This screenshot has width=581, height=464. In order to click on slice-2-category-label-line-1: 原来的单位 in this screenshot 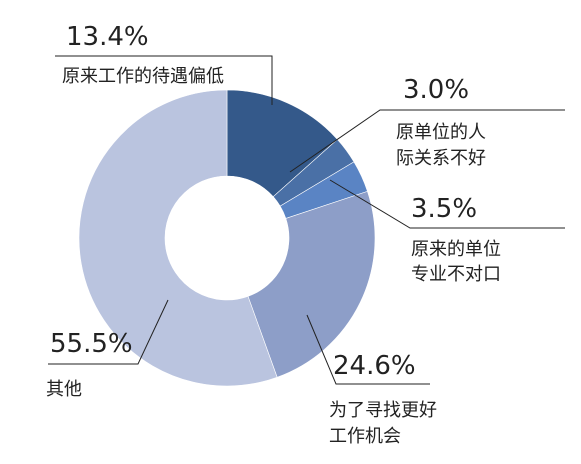, I will do `click(456, 249)`.